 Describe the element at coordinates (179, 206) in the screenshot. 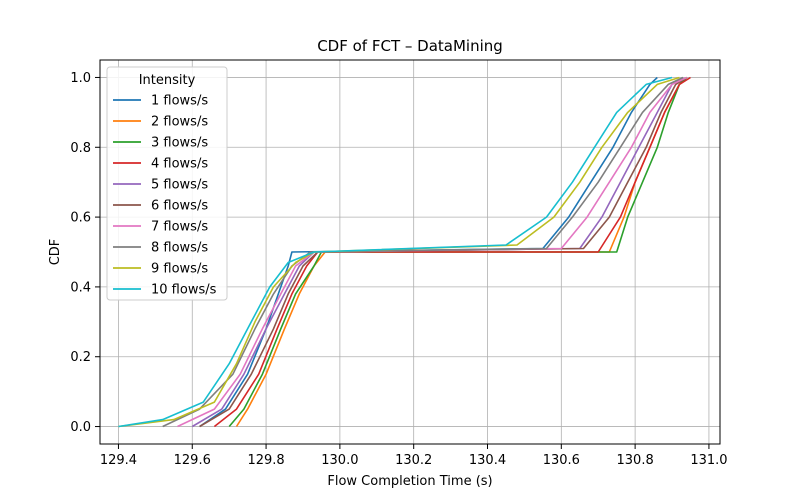

I see `legend-label: 6 flows/s` at that location.